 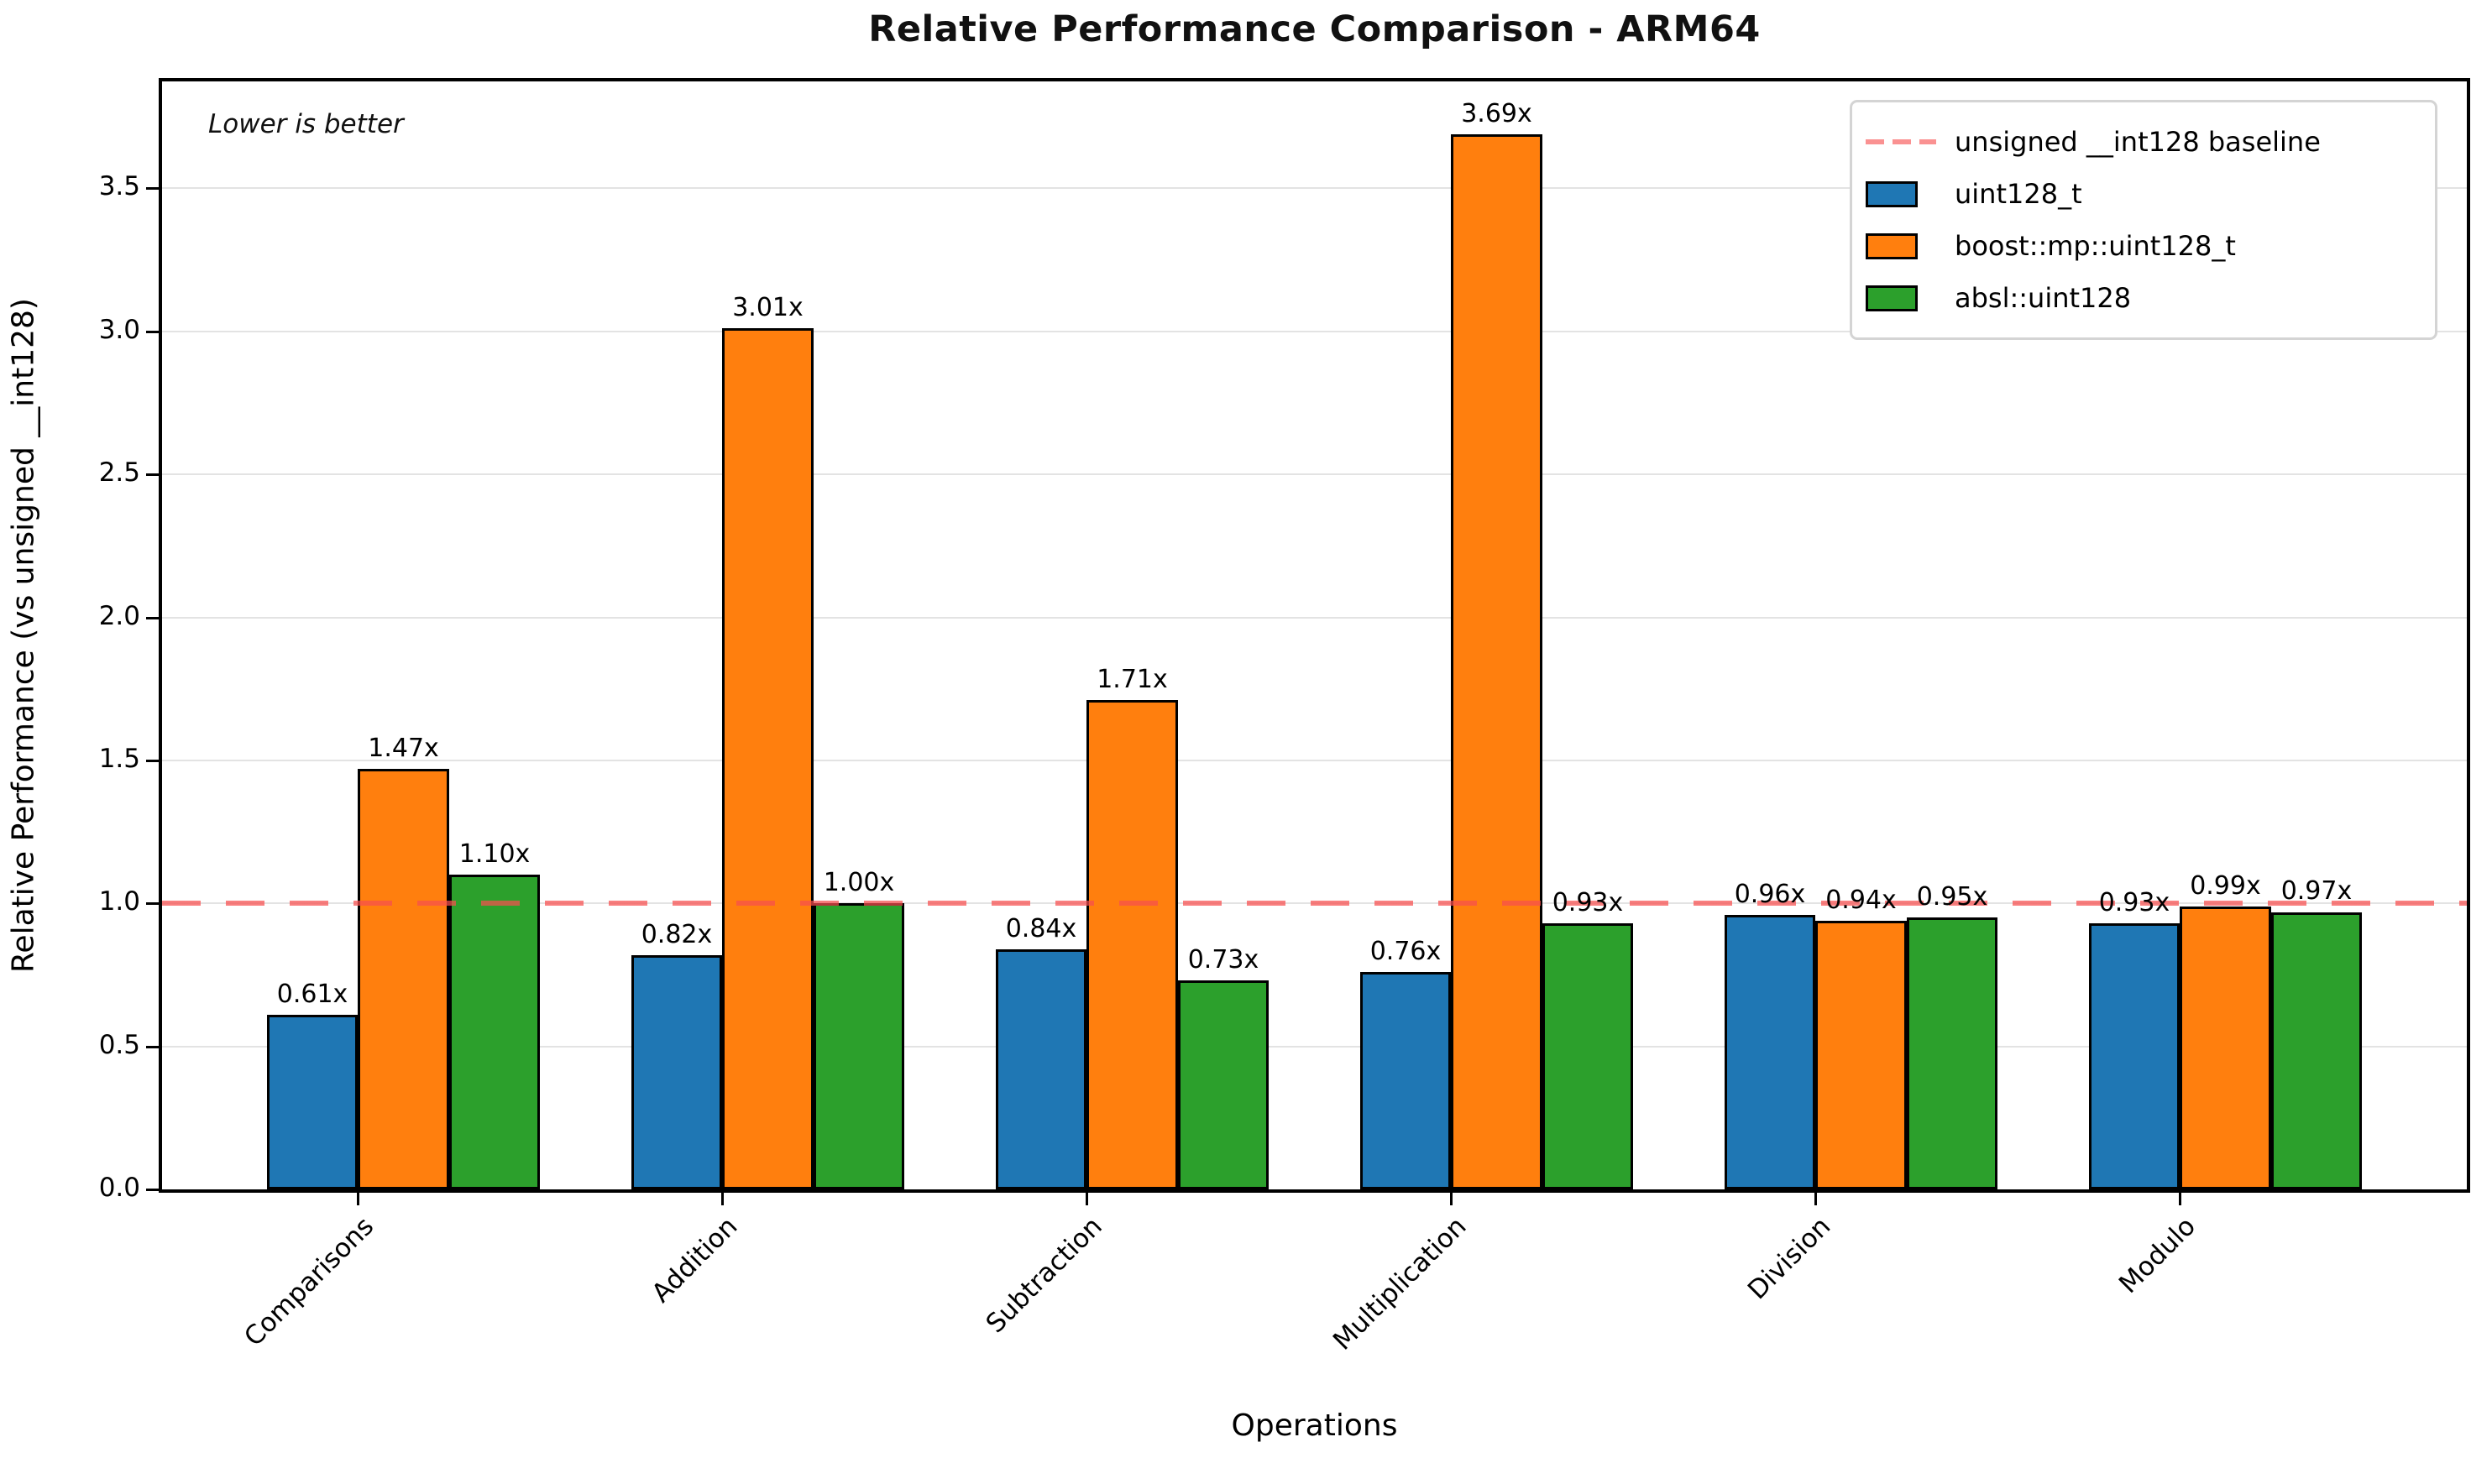 I want to click on bar-value-label-uint128-t-addition: 0.82x, so click(x=677, y=934).